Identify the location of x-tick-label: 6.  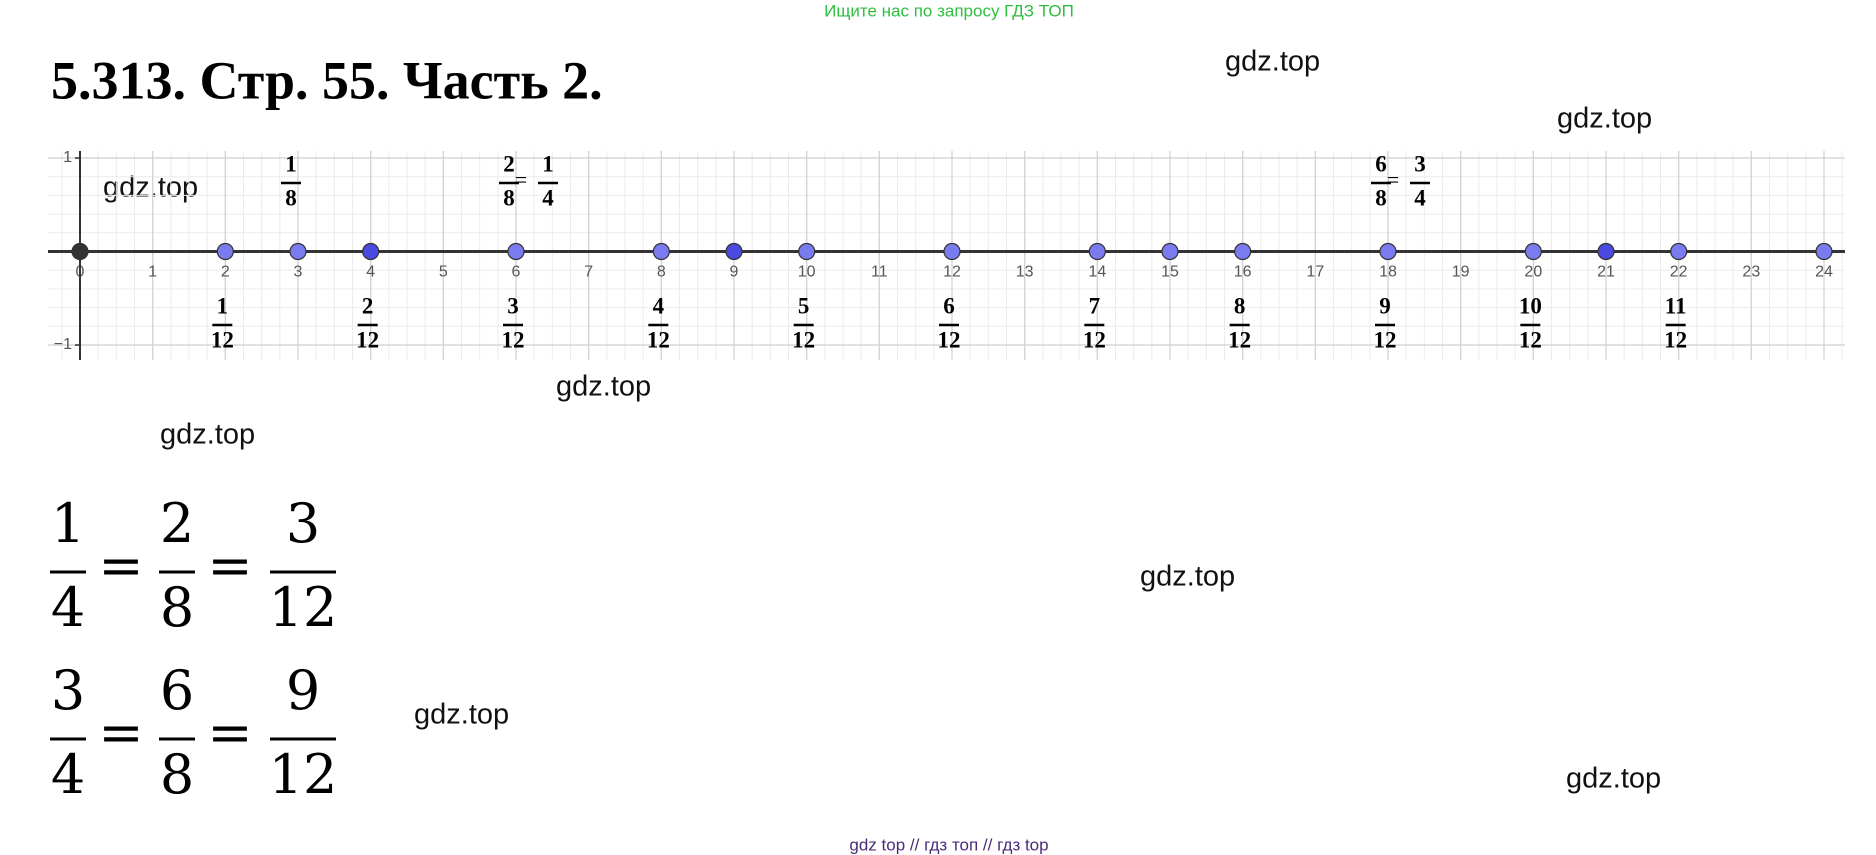
(516, 272).